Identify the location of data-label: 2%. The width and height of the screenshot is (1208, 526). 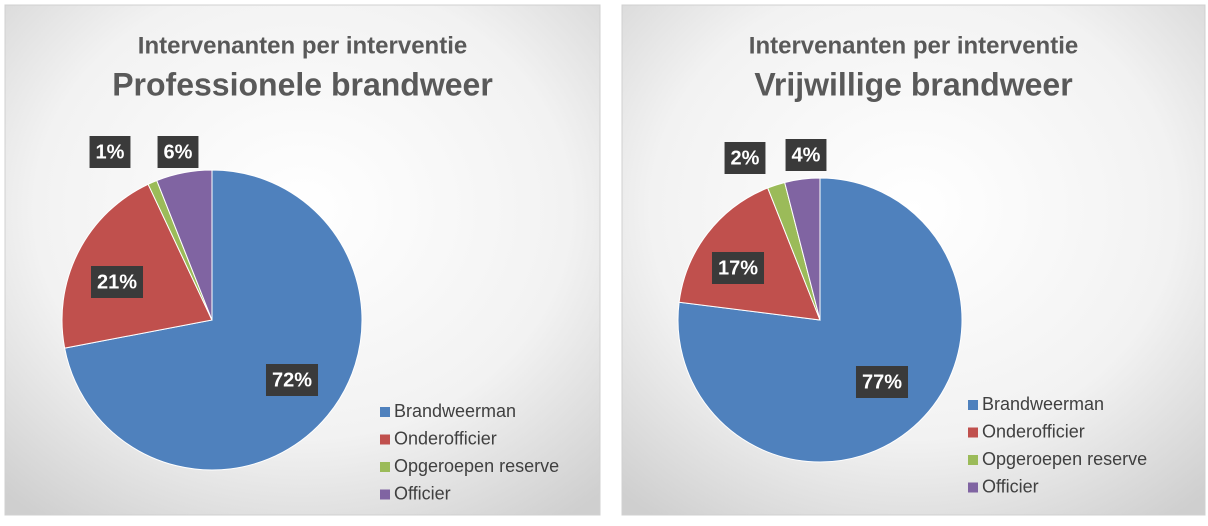
(745, 158).